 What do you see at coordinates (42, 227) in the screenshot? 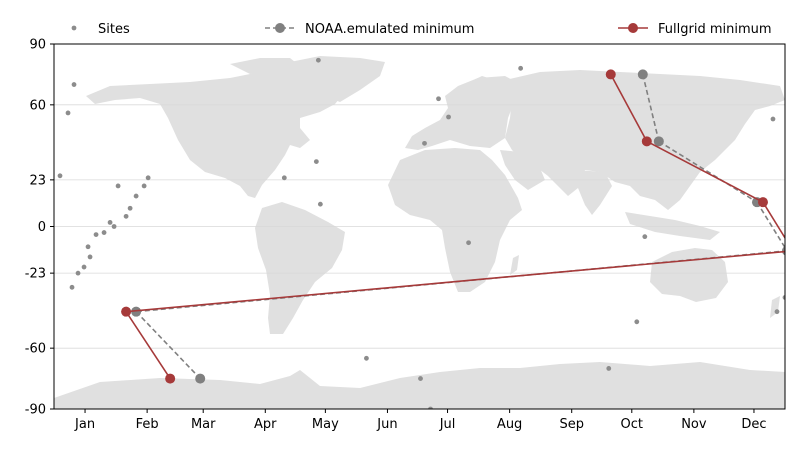
I see `y-tick-label: 0` at bounding box center [42, 227].